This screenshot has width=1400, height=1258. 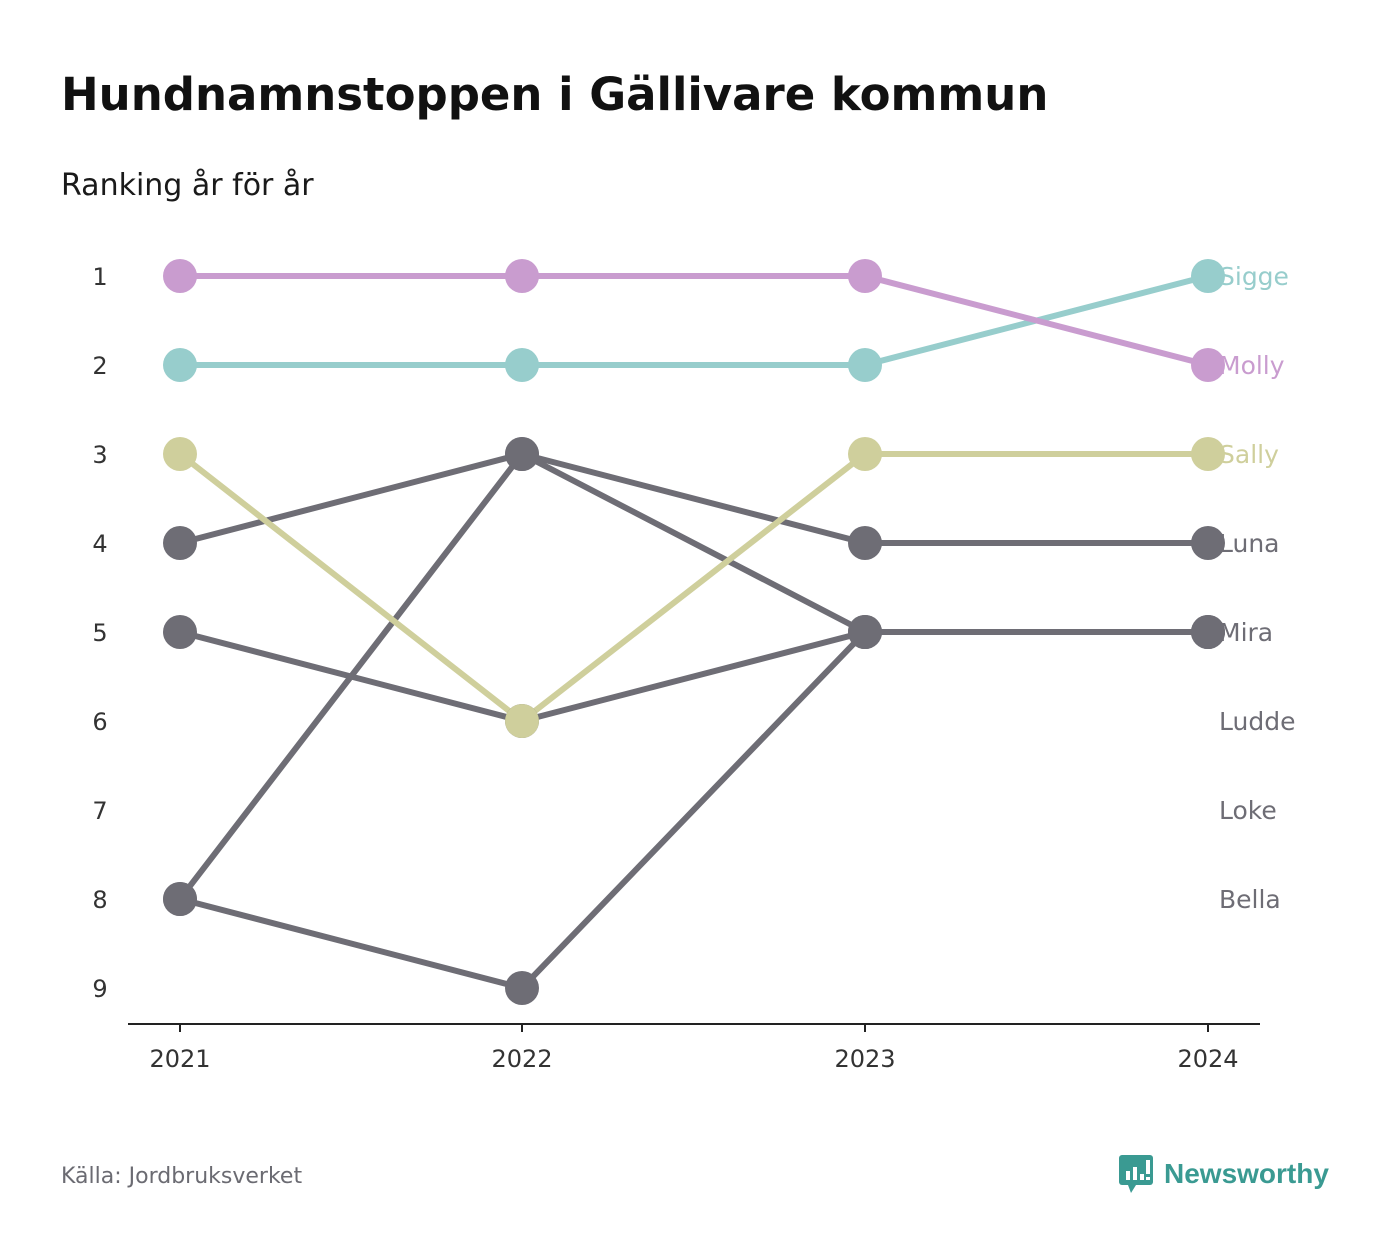 What do you see at coordinates (1207, 1059) in the screenshot?
I see `x-tick-label: 2024` at bounding box center [1207, 1059].